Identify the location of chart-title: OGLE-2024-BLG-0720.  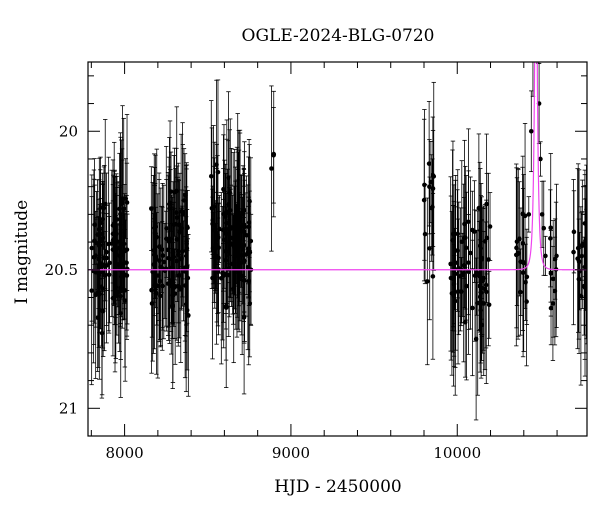
(338, 36).